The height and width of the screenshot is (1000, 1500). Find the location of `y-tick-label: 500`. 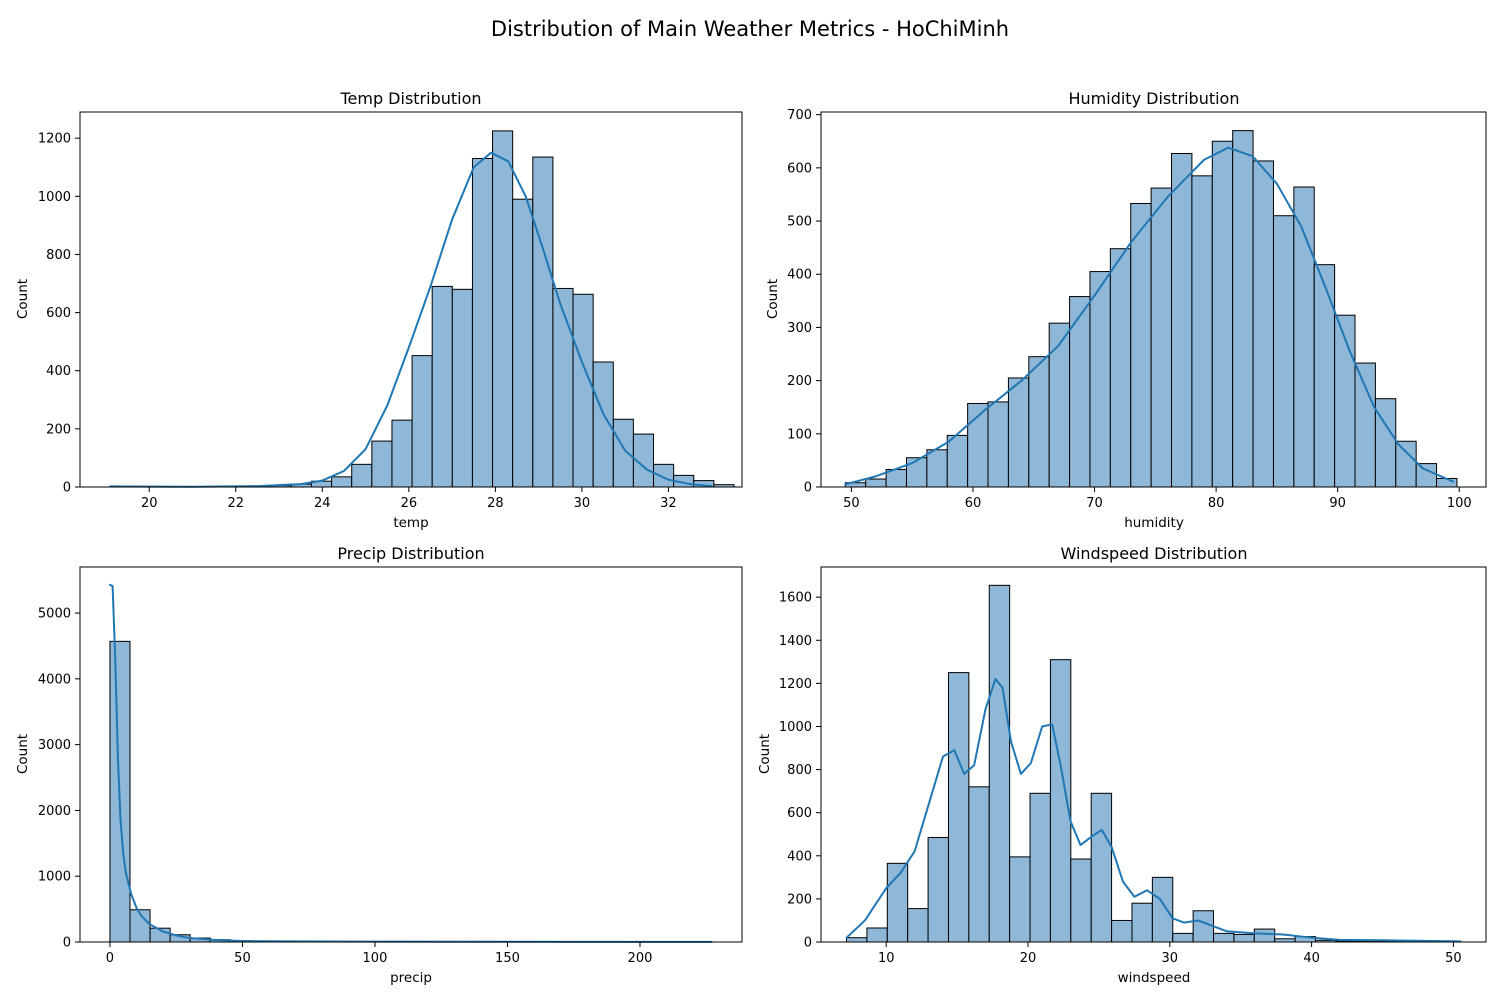

y-tick-label: 500 is located at coordinates (799, 222).